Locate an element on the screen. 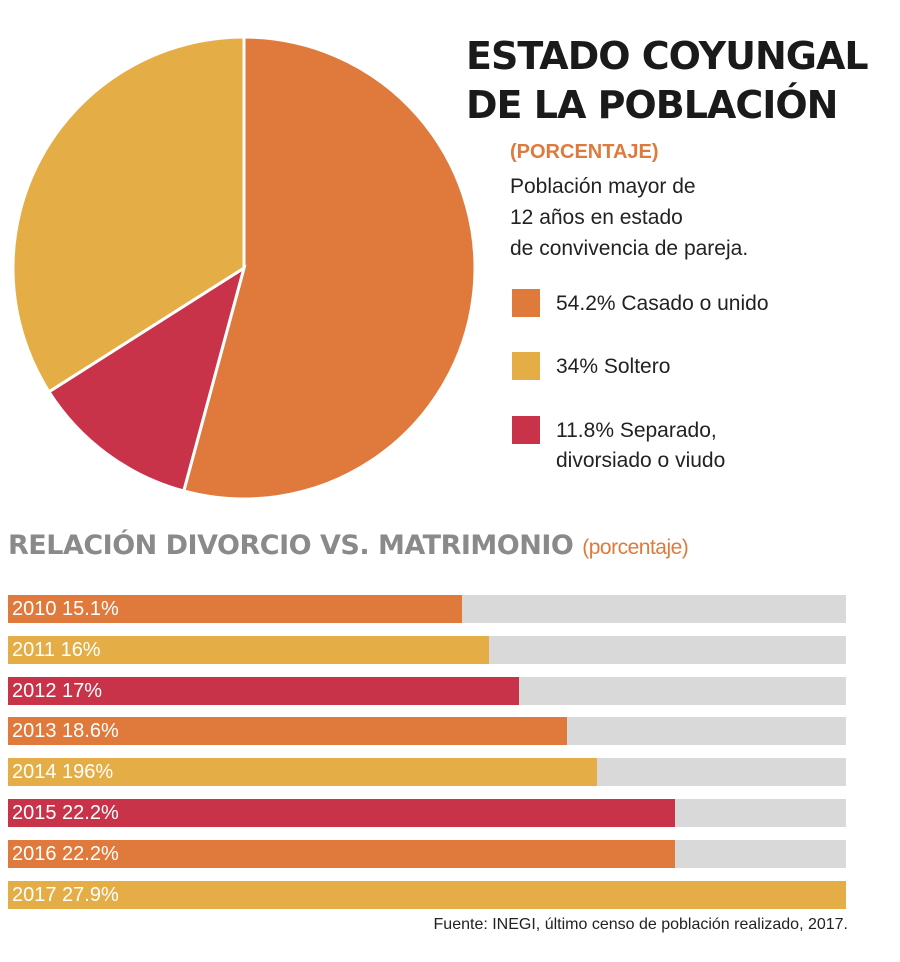 This screenshot has width=900, height=962. bar-label: 2013 18.6% is located at coordinates (65, 731).